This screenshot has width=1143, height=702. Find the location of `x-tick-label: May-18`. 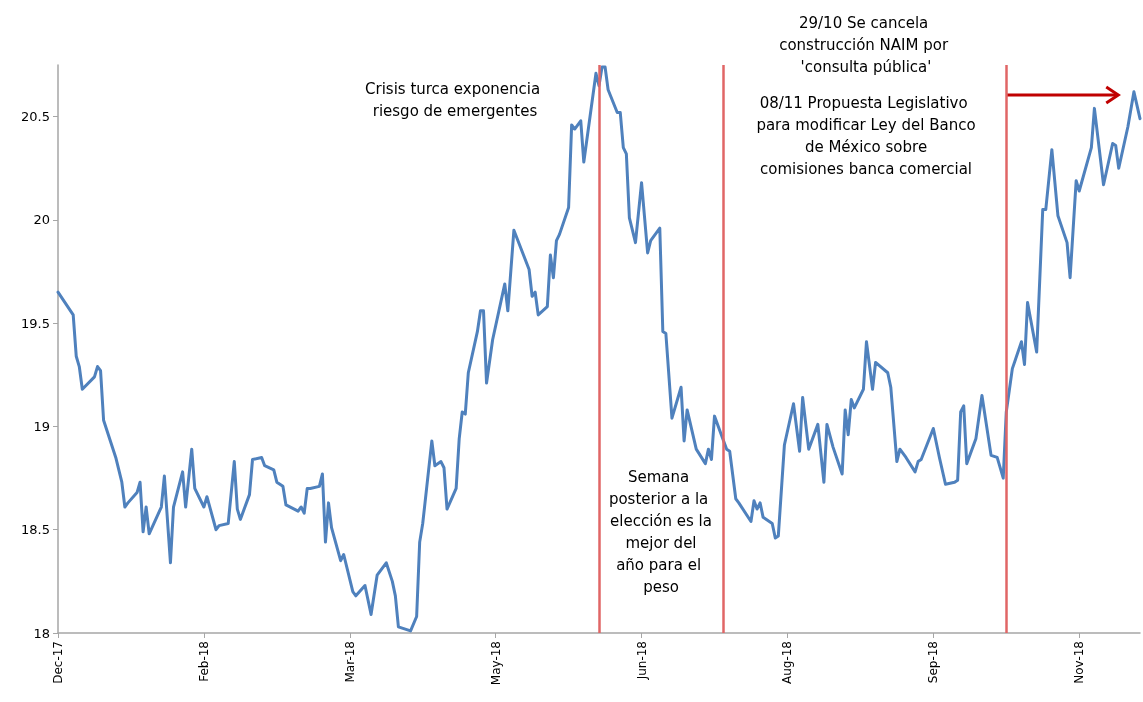

x-tick-label: May-18 is located at coordinates (495, 663).